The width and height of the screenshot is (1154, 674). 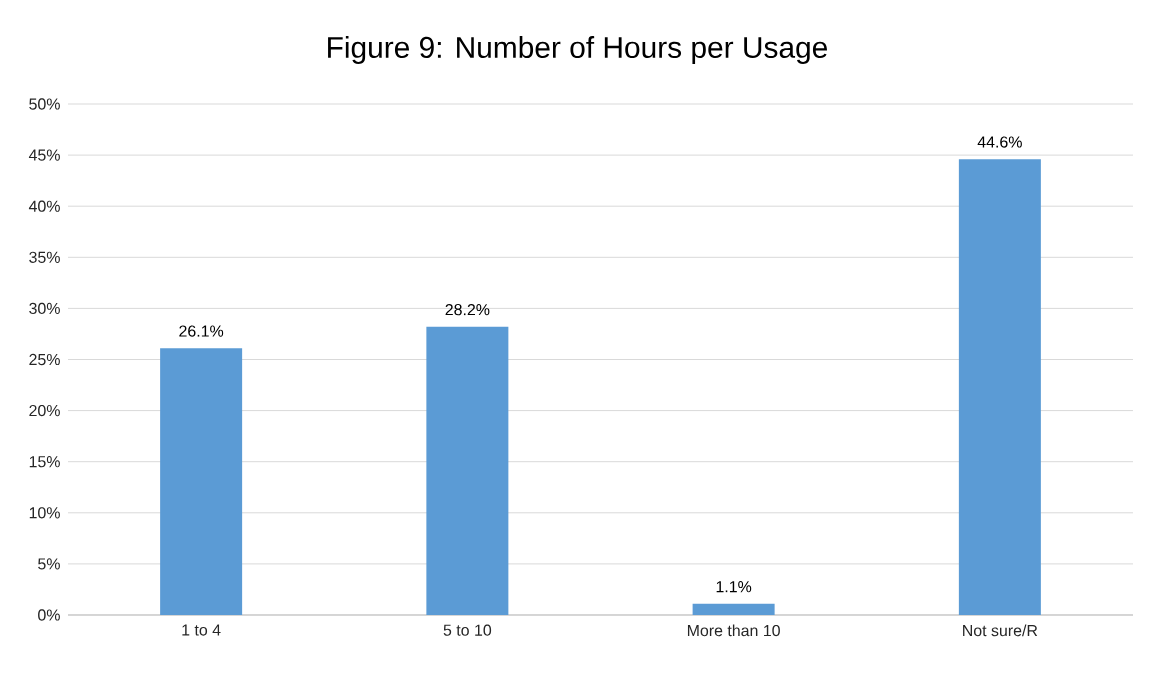 What do you see at coordinates (44, 155) in the screenshot?
I see `y-tick-label: 45%` at bounding box center [44, 155].